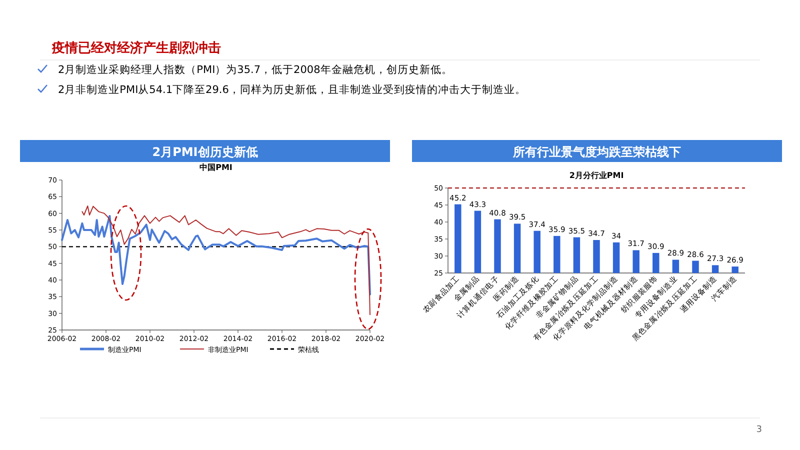  What do you see at coordinates (136, 48) in the screenshot?
I see `text: 疫情已经对经济产生剧烈冲击` at bounding box center [136, 48].